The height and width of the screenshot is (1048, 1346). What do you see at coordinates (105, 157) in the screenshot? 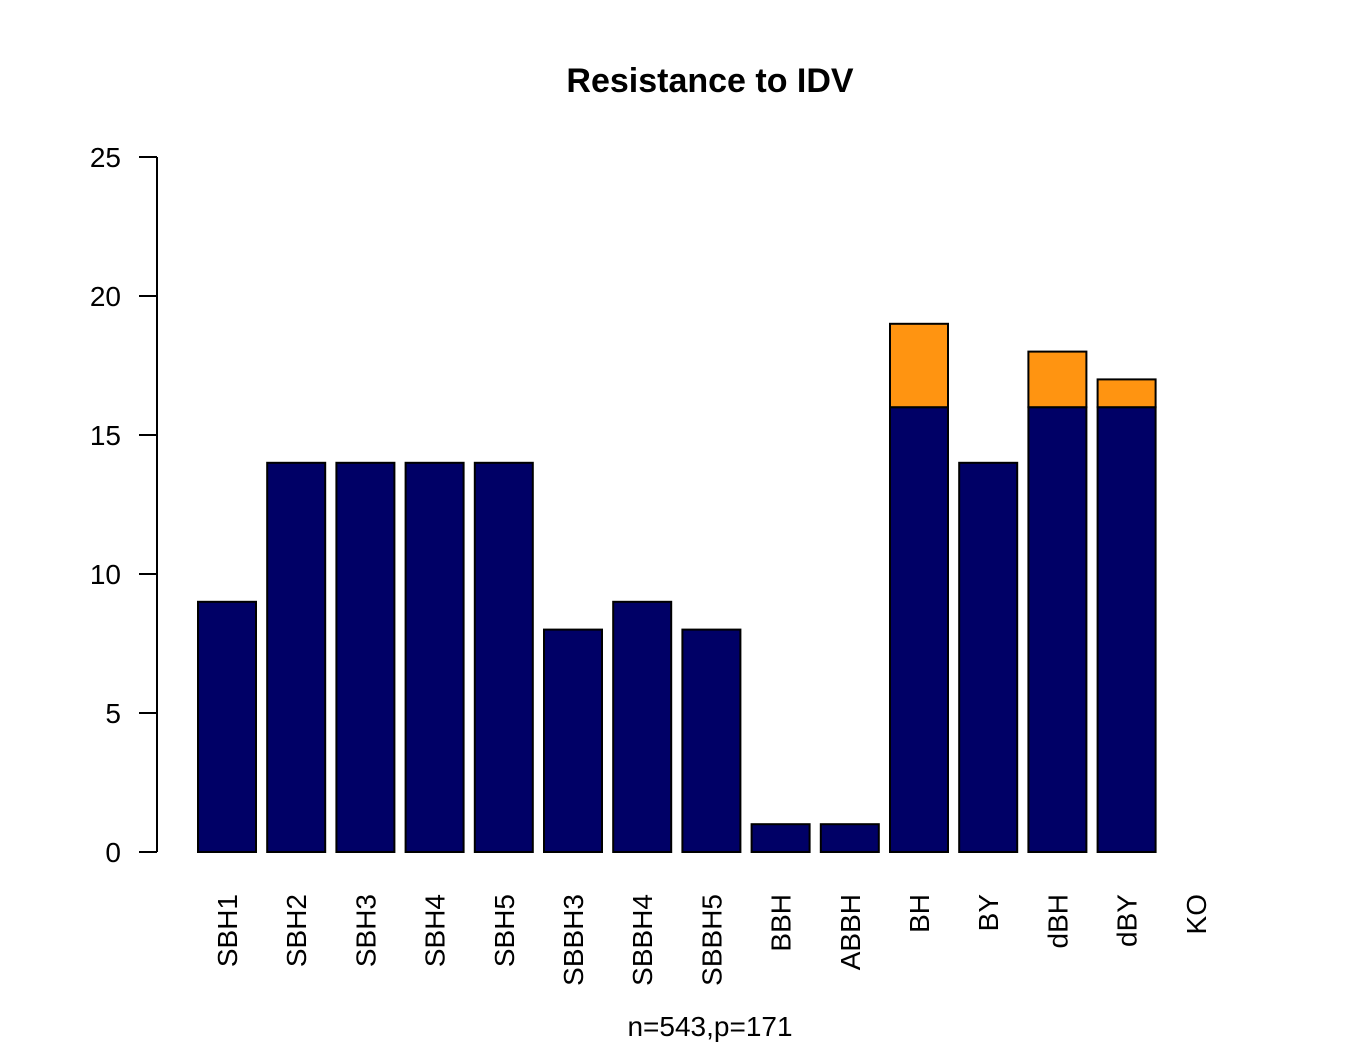
I see `y-tick-label: 25` at bounding box center [105, 157].